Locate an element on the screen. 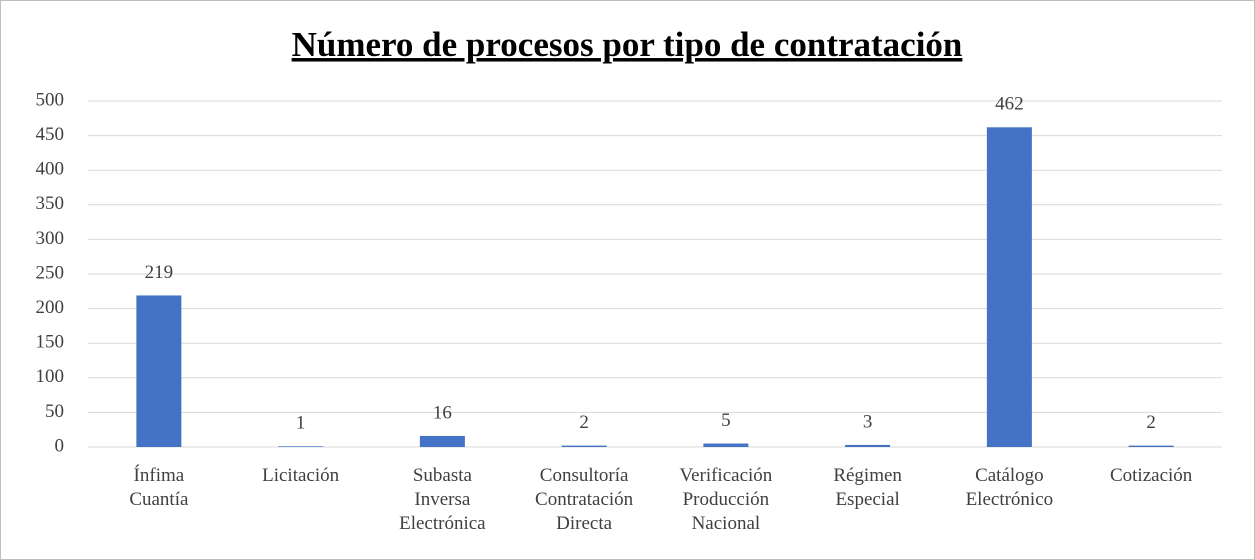 The width and height of the screenshot is (1255, 560). data-label: 219 is located at coordinates (159, 272).